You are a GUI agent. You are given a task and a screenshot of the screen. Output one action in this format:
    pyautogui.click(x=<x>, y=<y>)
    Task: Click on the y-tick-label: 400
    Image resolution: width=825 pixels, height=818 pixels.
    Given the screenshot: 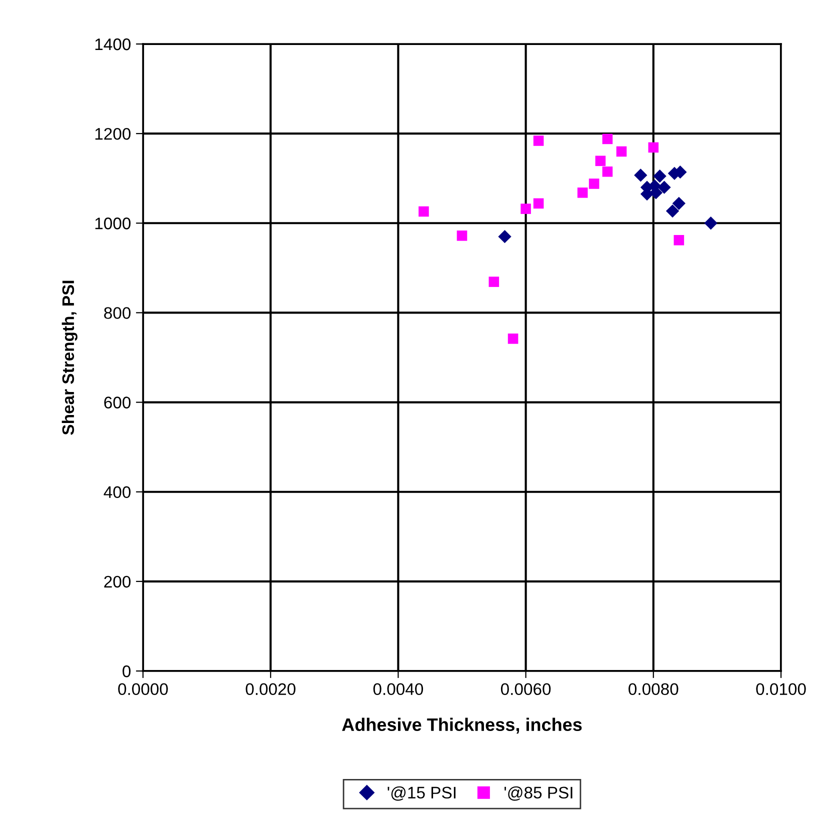 What is the action you would take?
    pyautogui.click(x=117, y=492)
    